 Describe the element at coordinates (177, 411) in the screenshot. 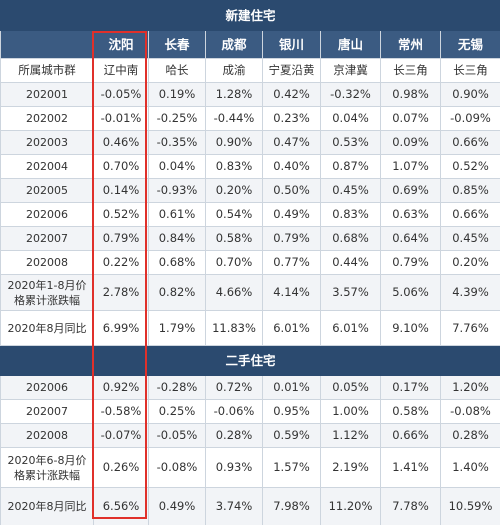

I see `value-cell: 0.25%` at that location.